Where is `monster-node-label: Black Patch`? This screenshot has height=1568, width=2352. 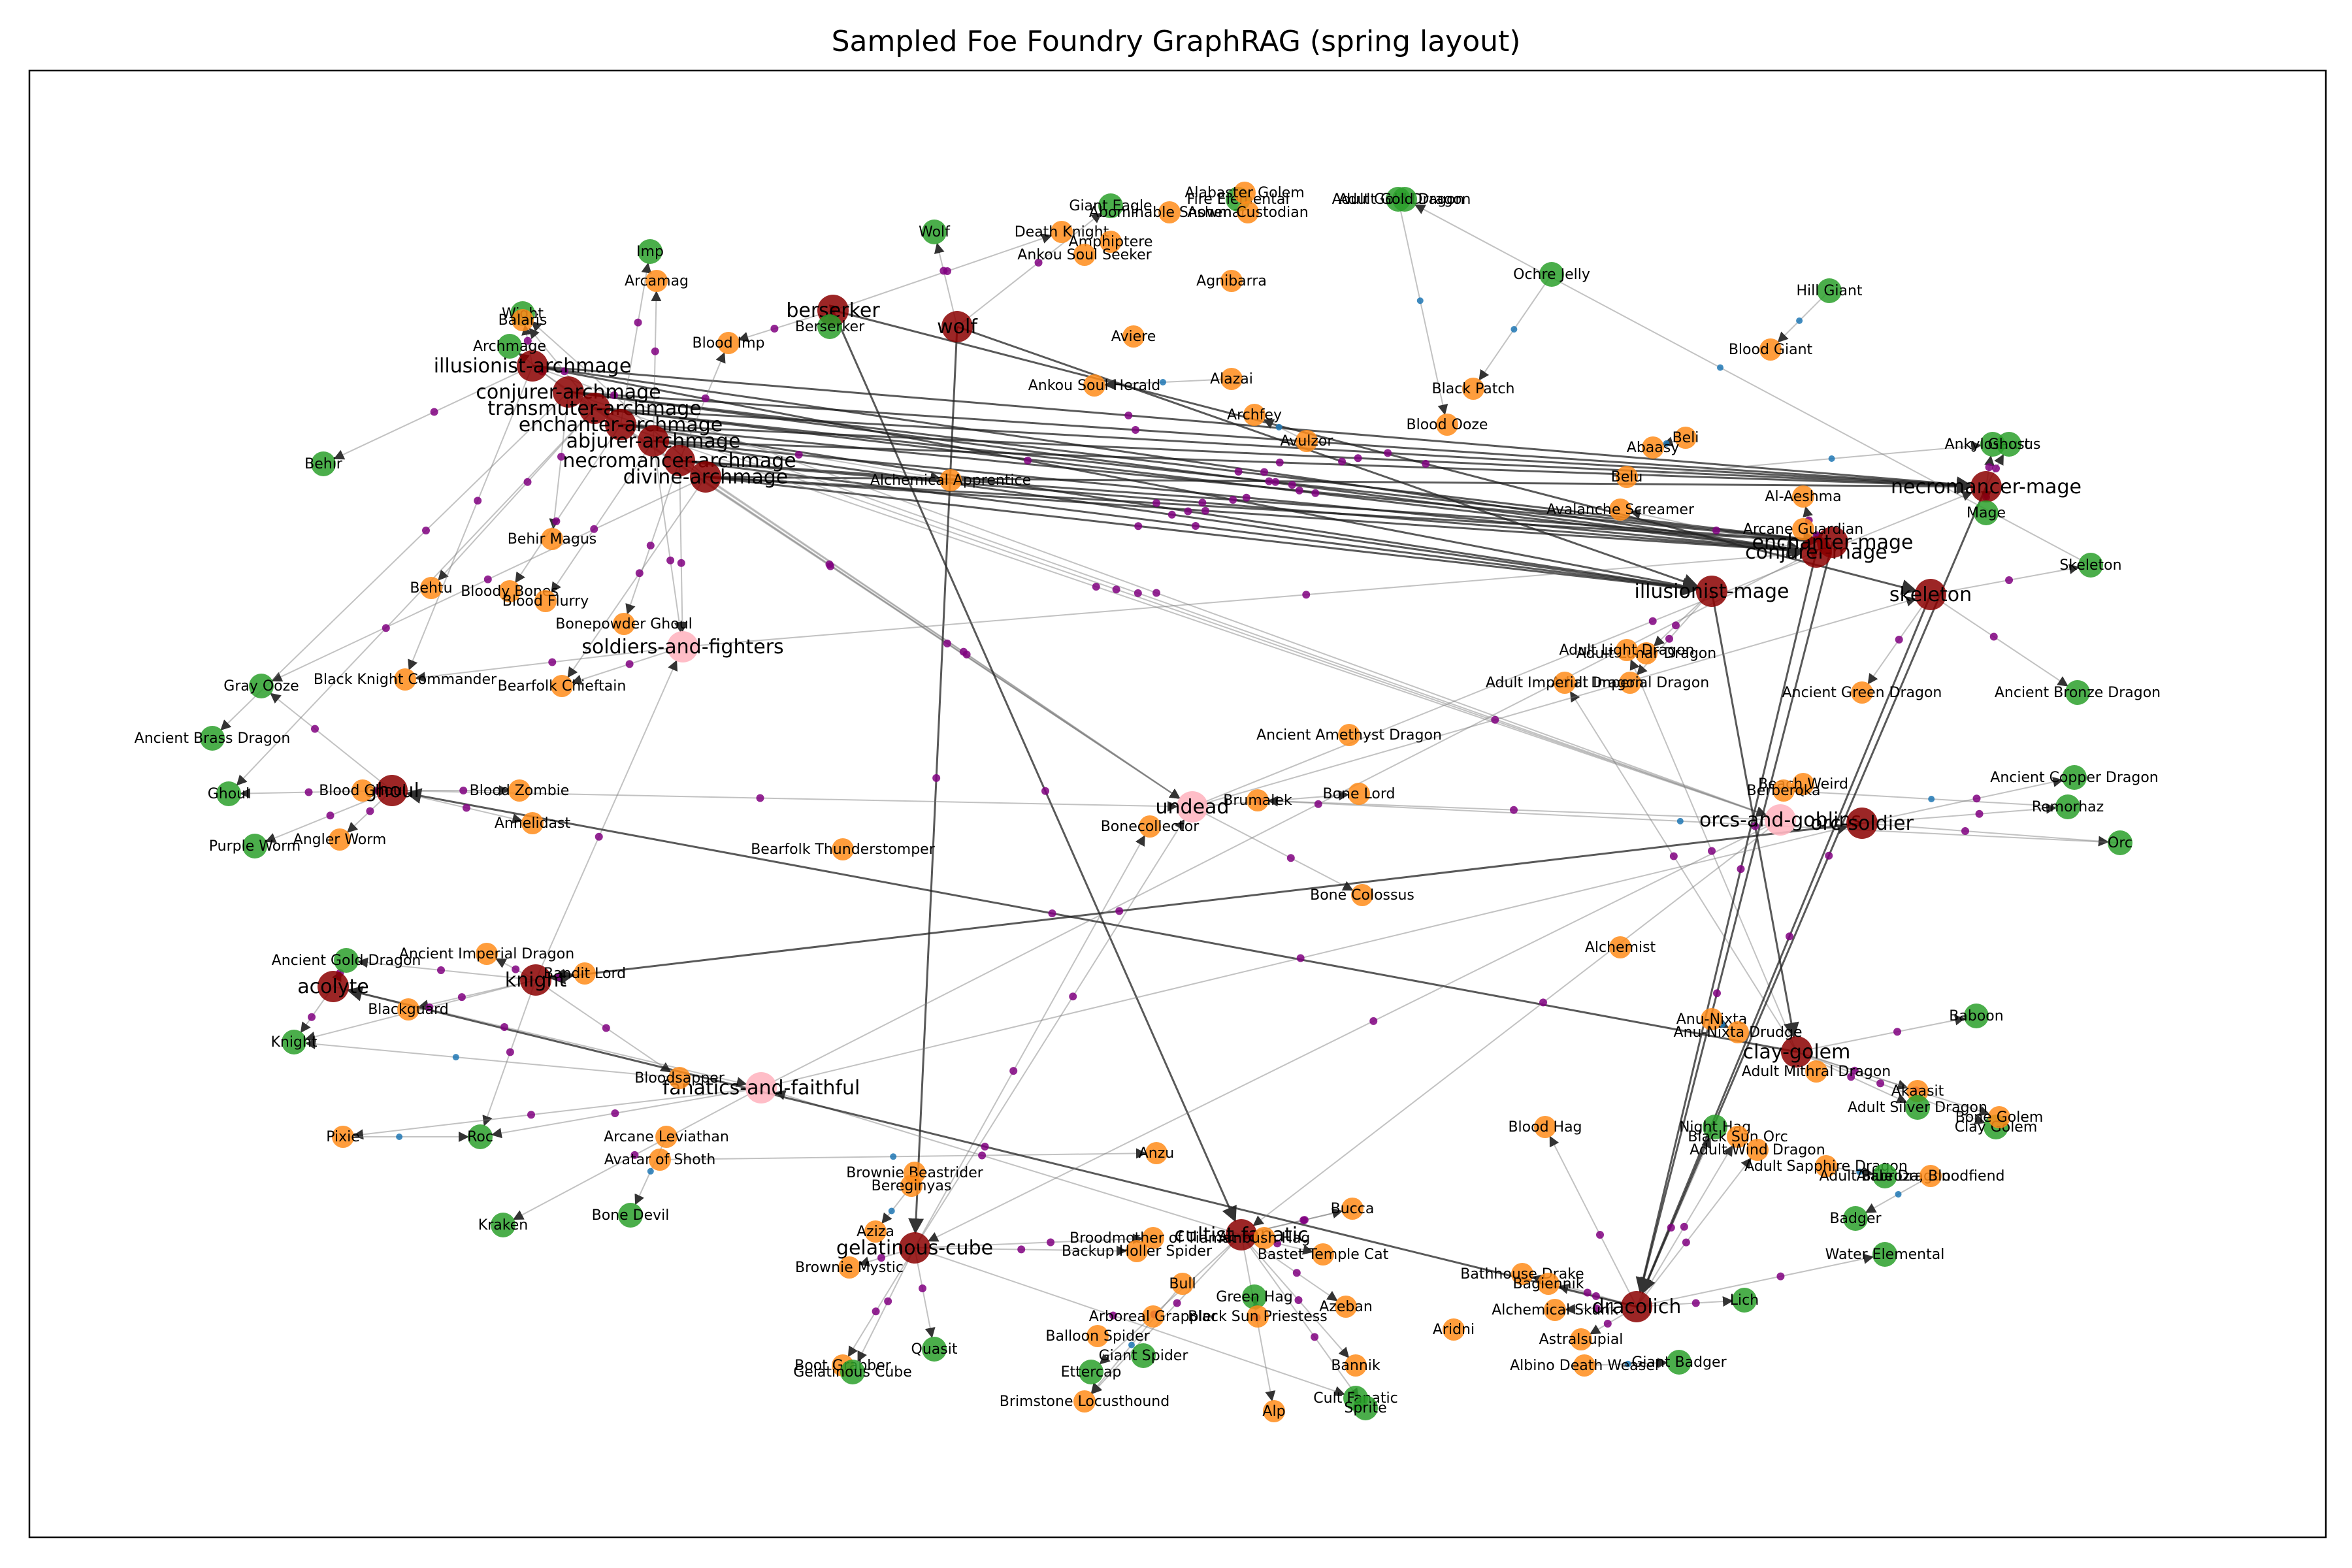 monster-node-label: Black Patch is located at coordinates (1473, 389).